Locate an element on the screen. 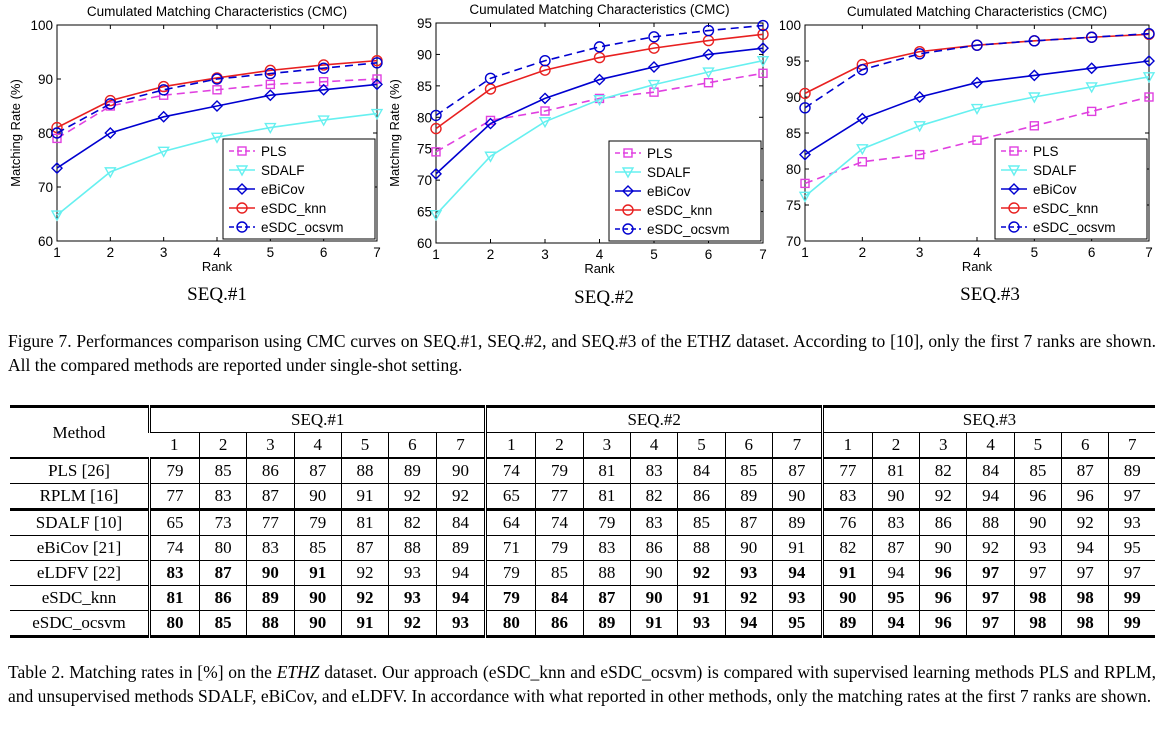  value-cell: 83 is located at coordinates (653, 470).